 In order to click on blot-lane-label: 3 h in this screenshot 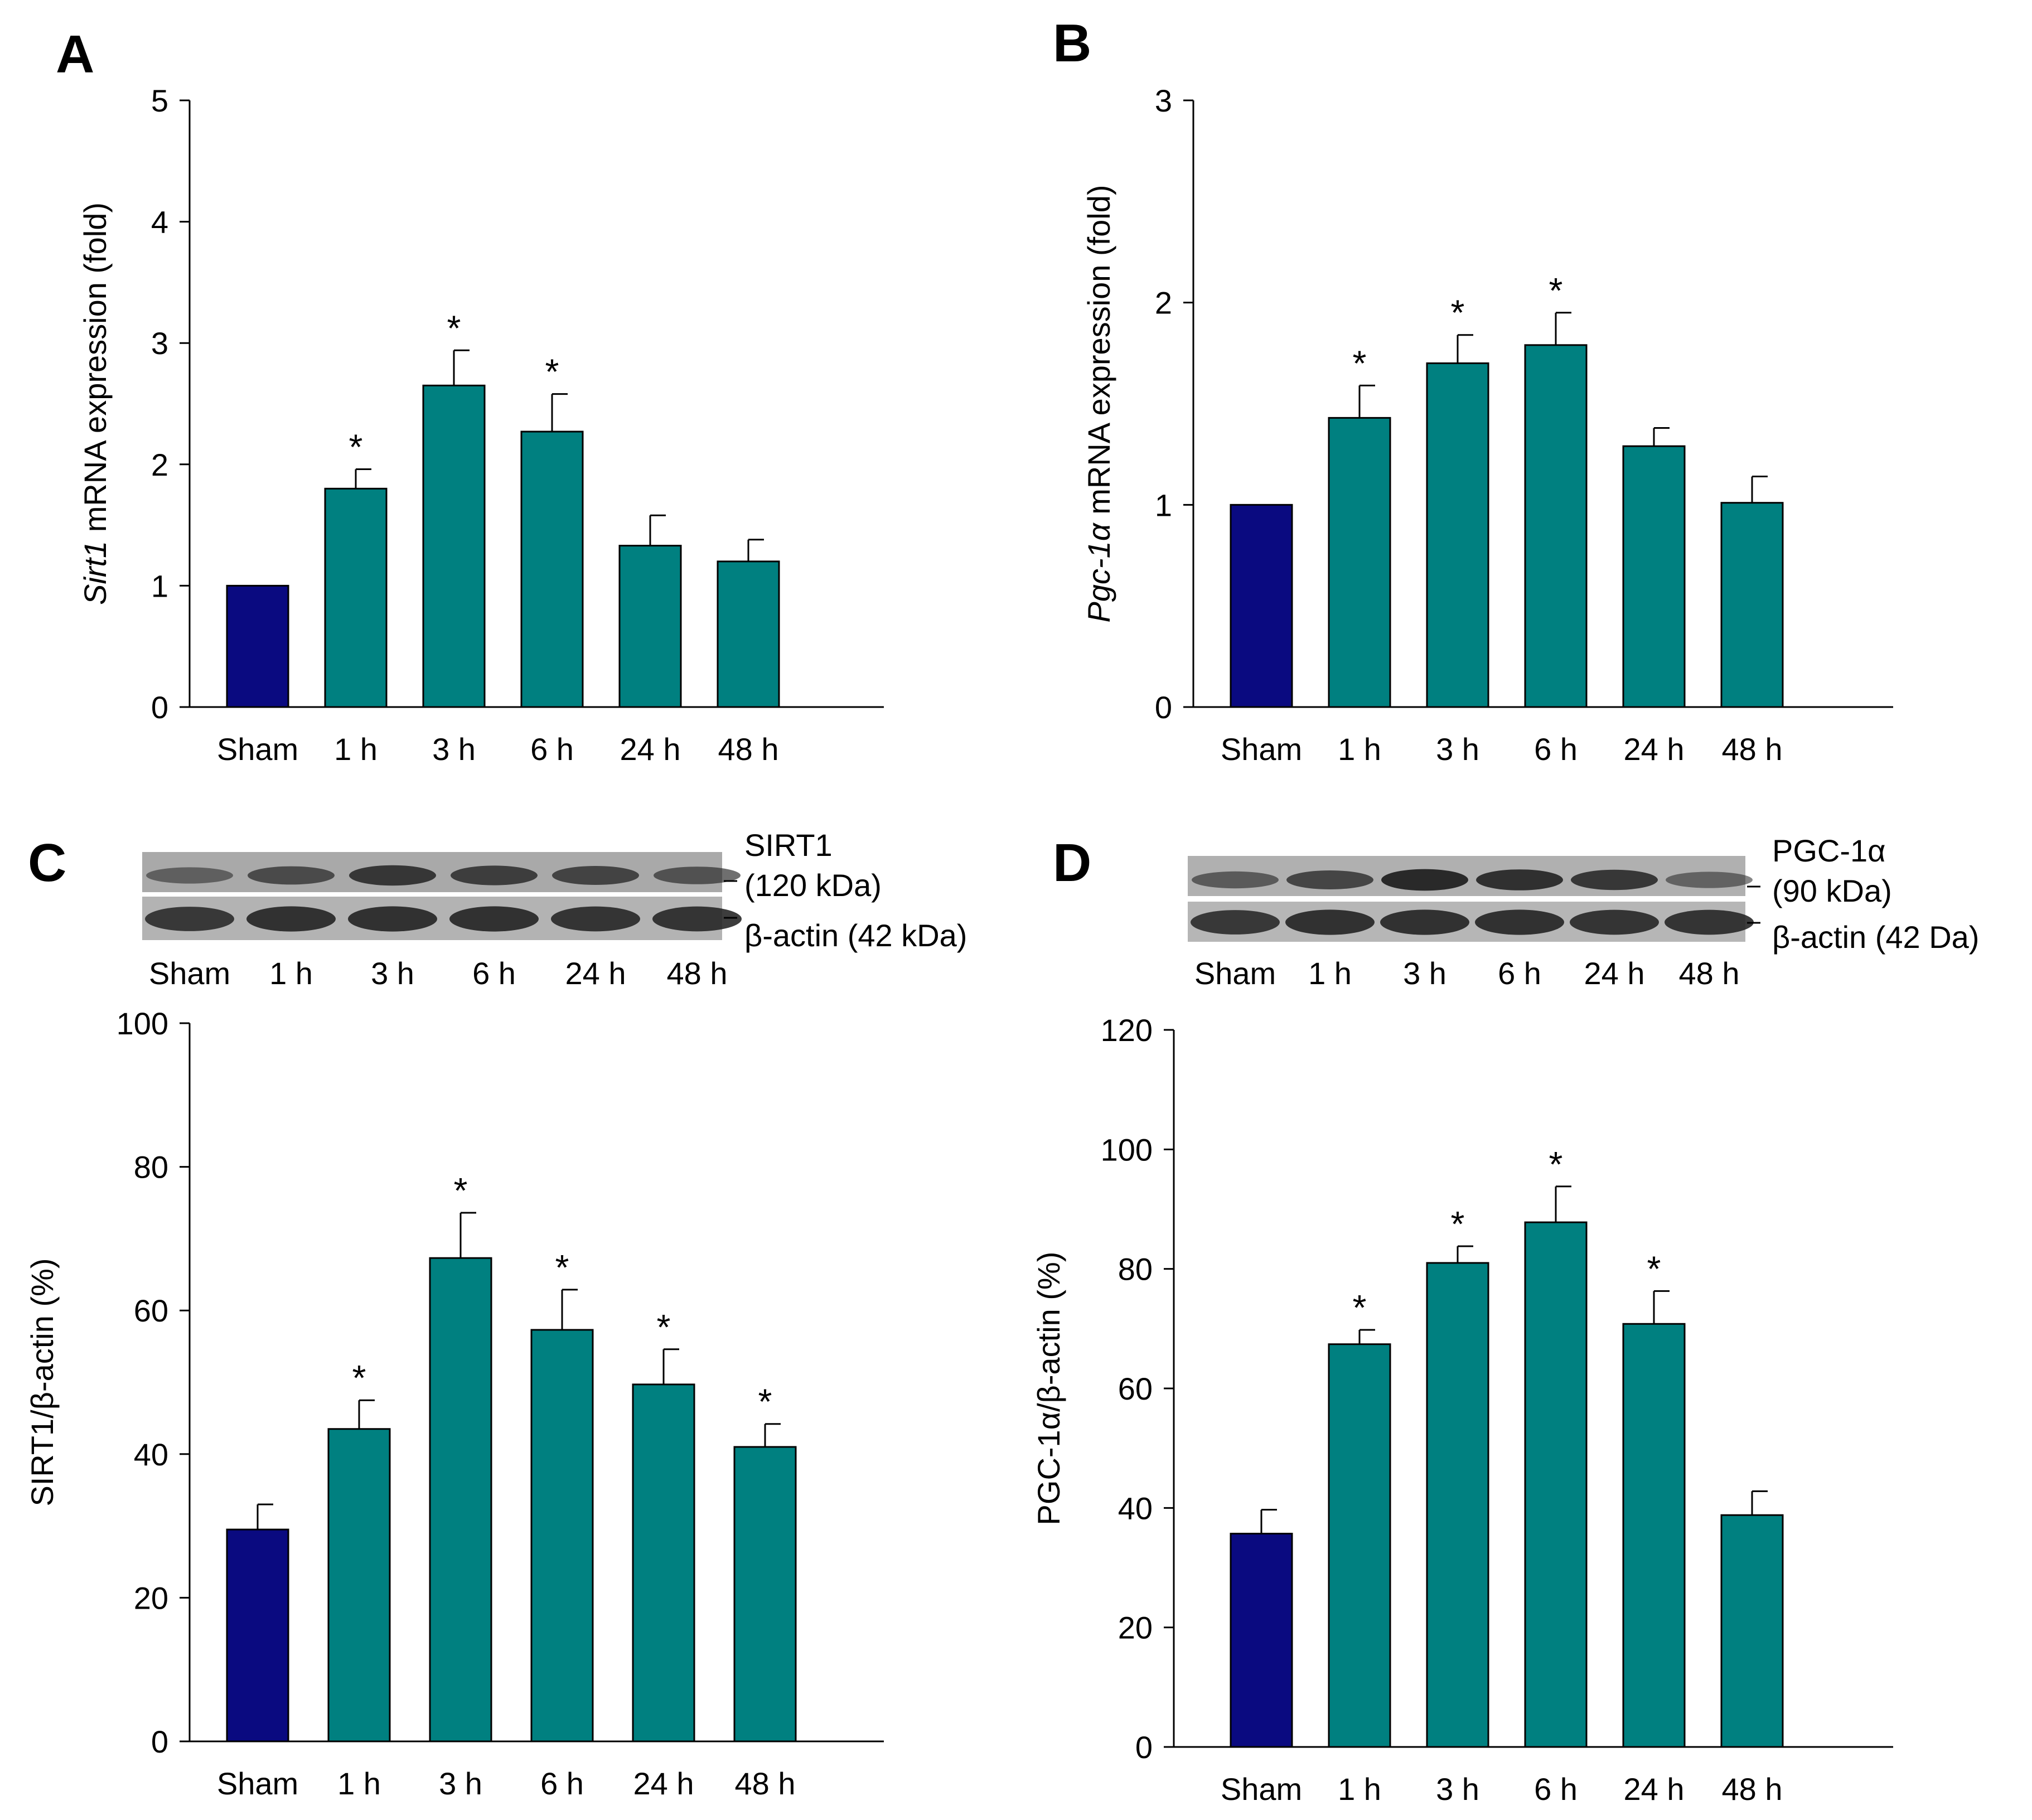, I will do `click(1424, 974)`.